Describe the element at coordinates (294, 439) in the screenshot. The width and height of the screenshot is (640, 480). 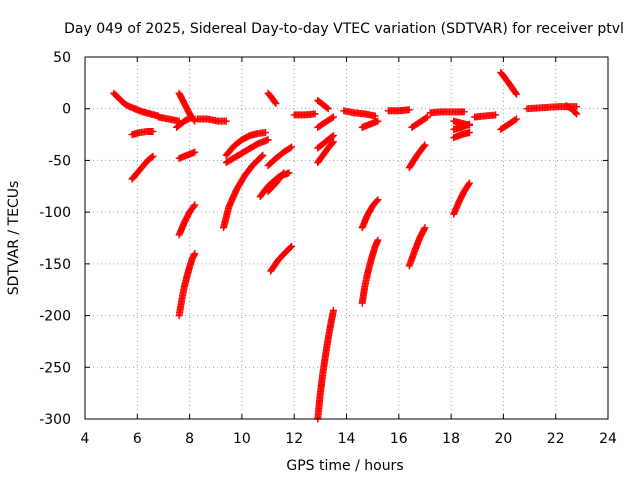
I see `x-tick-label: 12` at that location.